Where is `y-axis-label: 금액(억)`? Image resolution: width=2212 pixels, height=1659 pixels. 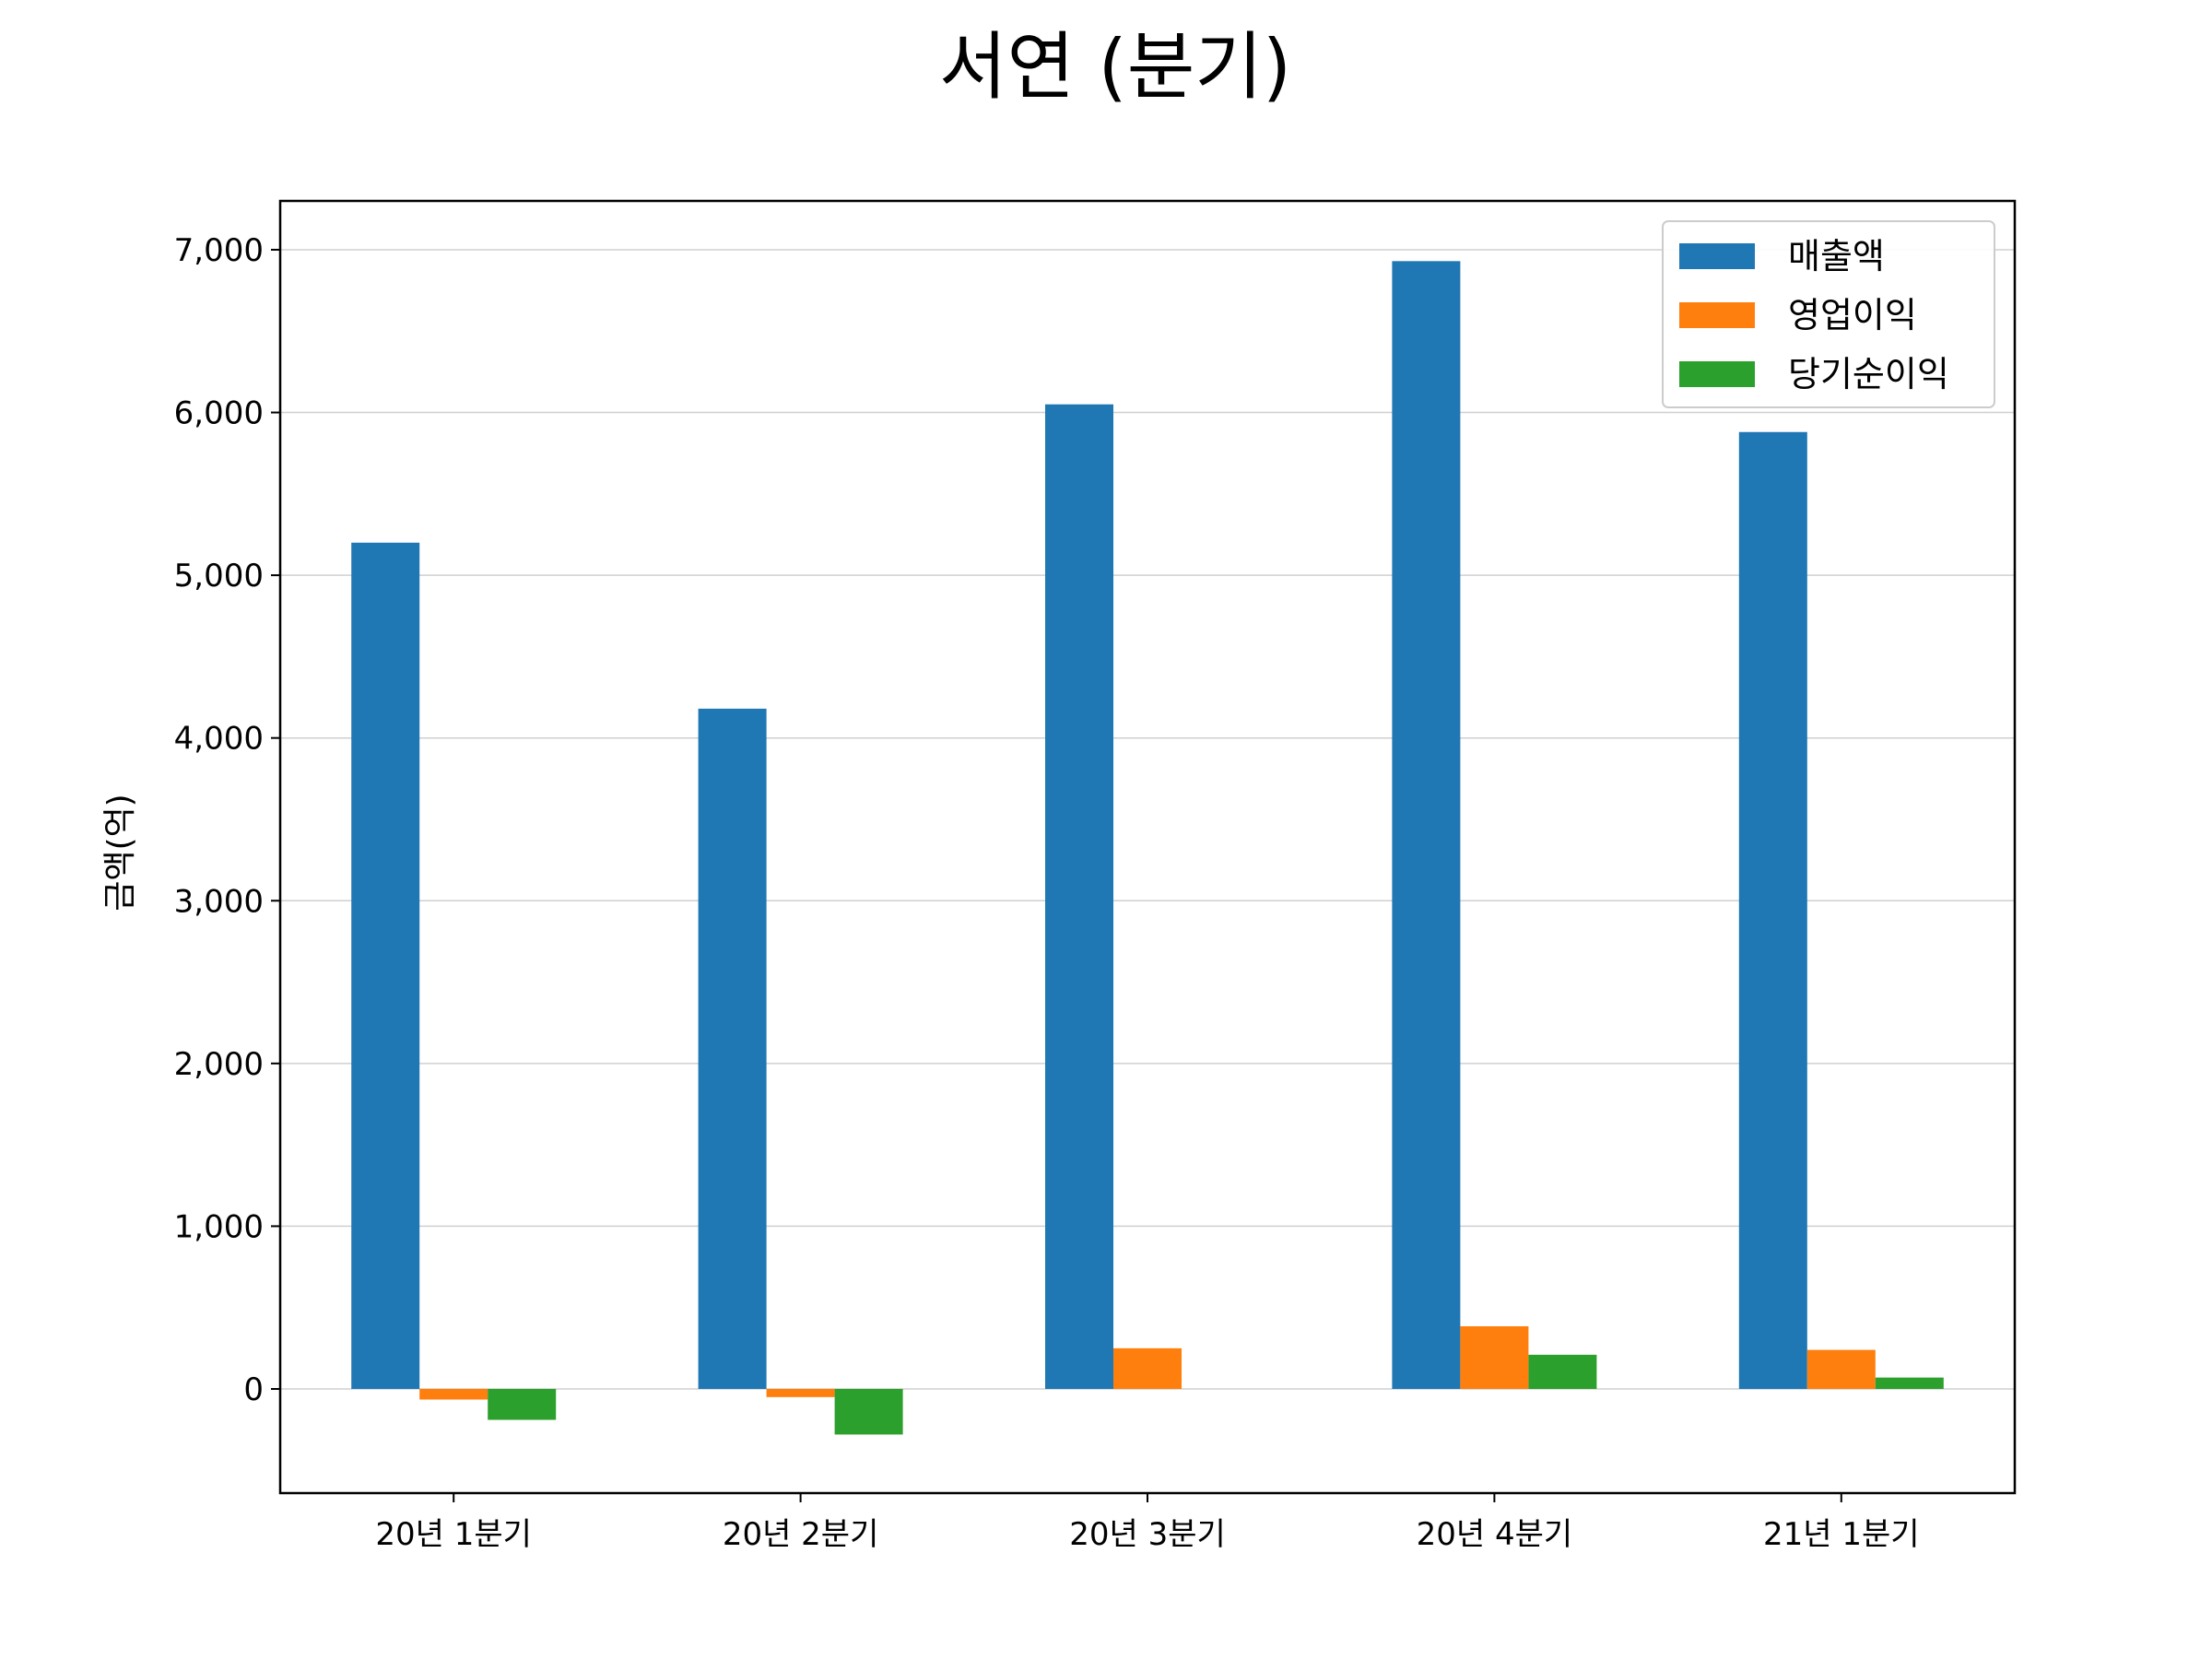
y-axis-label: 금액(억) is located at coordinates (120, 852).